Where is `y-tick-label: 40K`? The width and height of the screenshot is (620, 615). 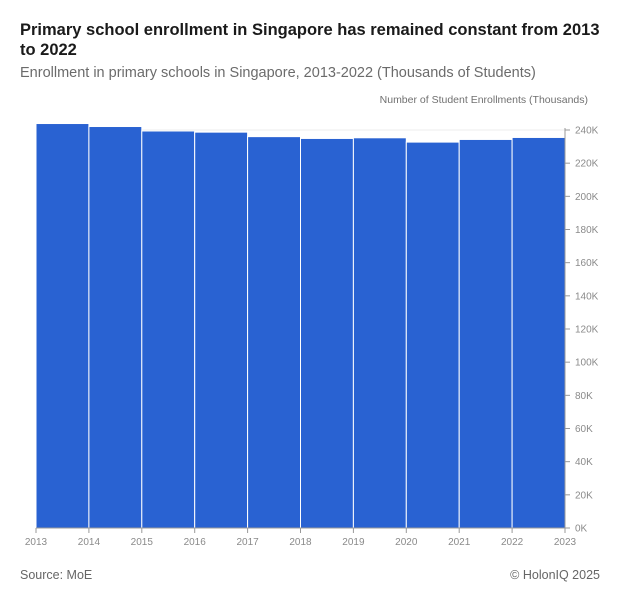
y-tick-label: 40K is located at coordinates (584, 462).